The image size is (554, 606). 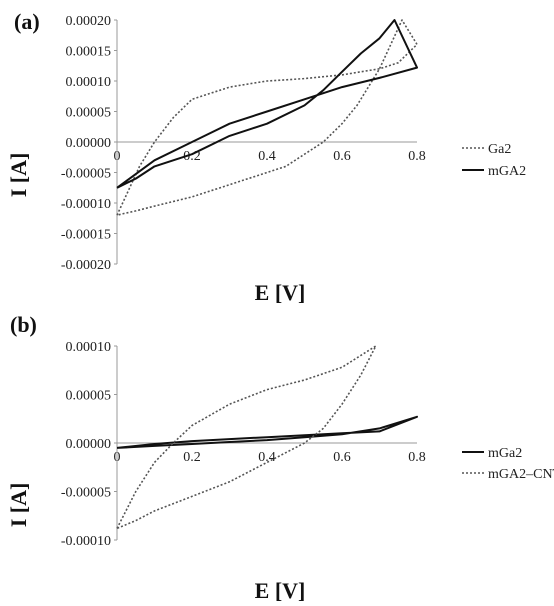 I want to click on series-line-mga2, so click(x=267, y=432).